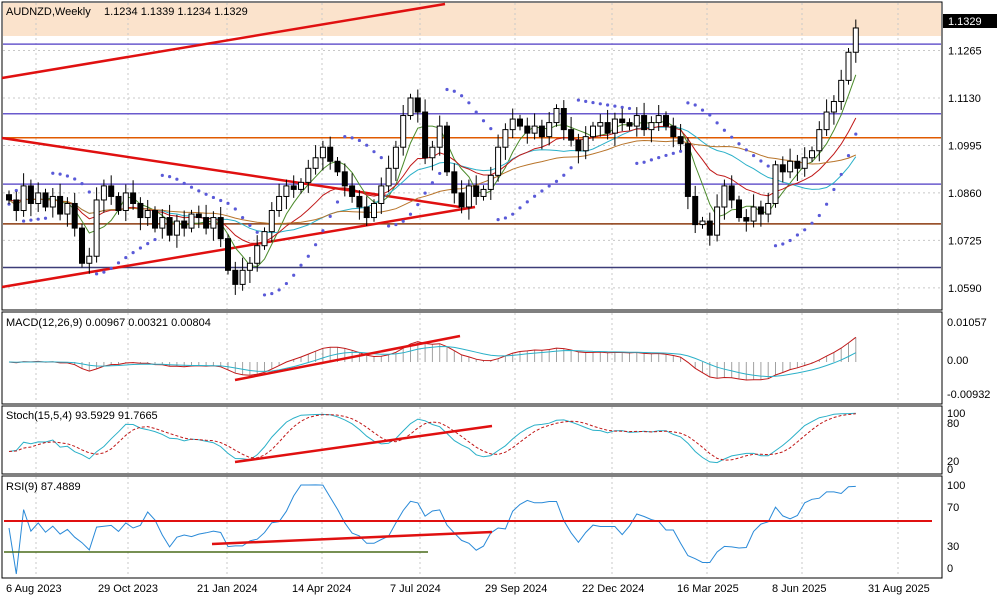  Describe the element at coordinates (964, 99) in the screenshot. I see `price-tick-label: 1.1130` at that location.